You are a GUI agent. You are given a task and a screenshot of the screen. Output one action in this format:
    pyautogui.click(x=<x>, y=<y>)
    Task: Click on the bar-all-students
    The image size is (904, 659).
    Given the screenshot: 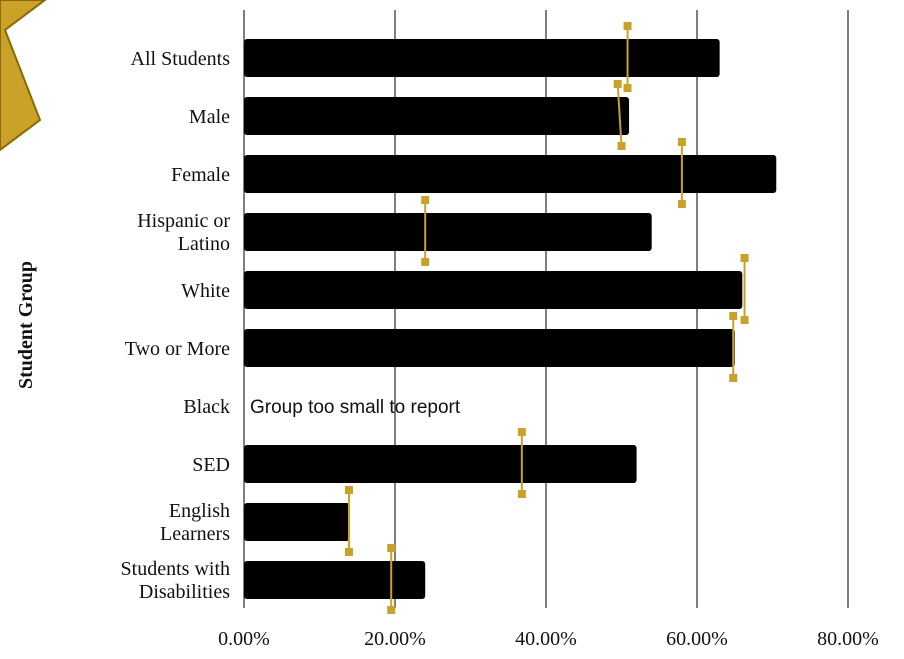 What is the action you would take?
    pyautogui.click(x=482, y=58)
    